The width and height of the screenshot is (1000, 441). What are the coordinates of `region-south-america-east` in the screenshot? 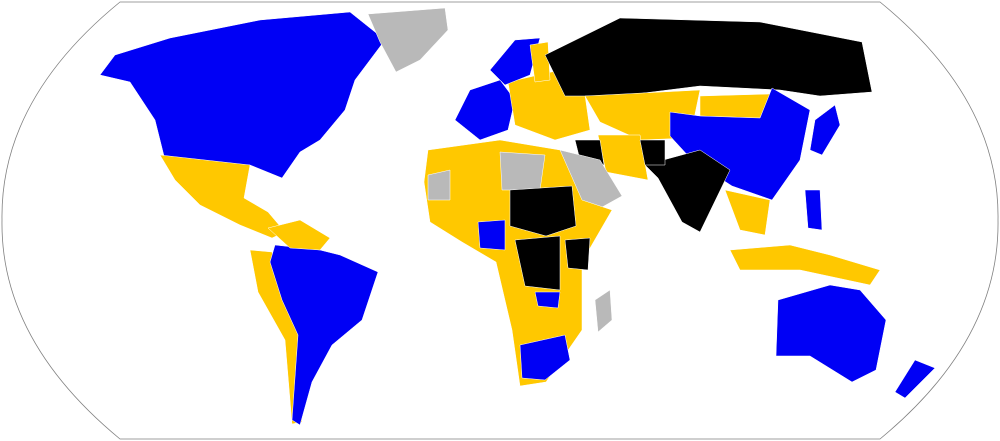 It's located at (324, 335).